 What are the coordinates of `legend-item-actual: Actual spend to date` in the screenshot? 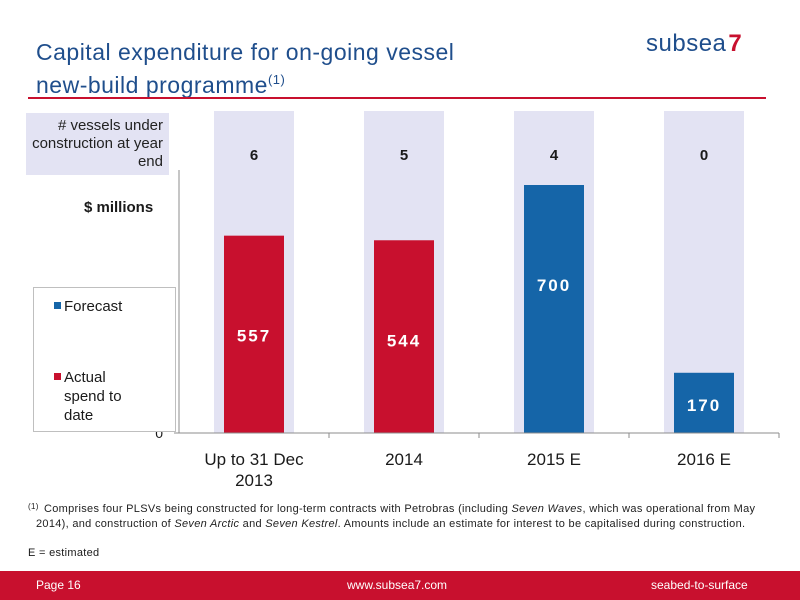 It's located at (99, 396).